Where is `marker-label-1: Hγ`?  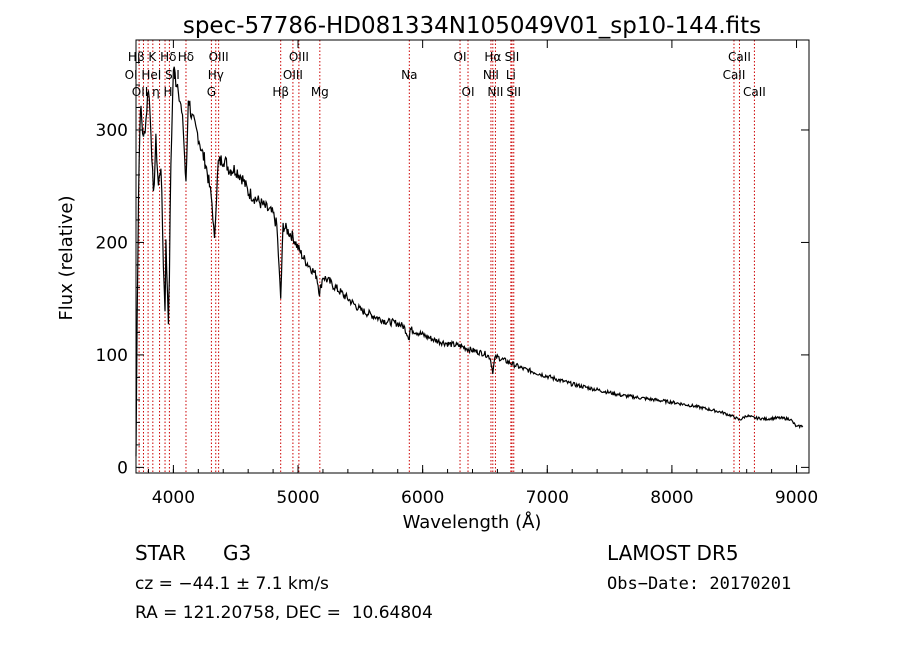 marker-label-1: Hγ is located at coordinates (216, 75).